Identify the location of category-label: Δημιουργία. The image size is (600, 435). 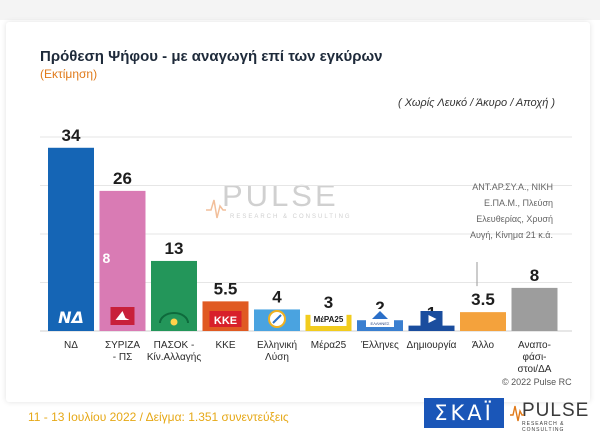
(432, 345).